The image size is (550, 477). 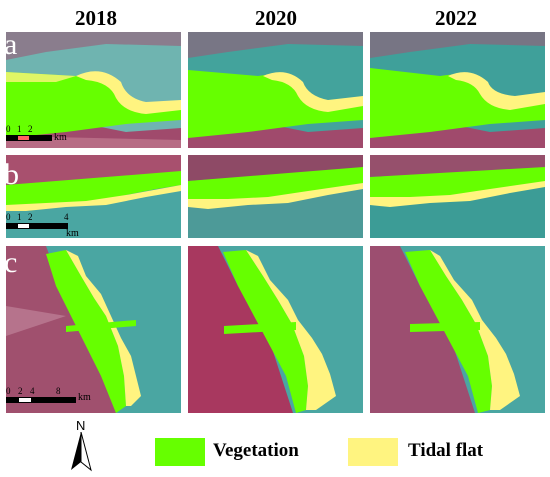 What do you see at coordinates (81, 425) in the screenshot?
I see `north-label: N` at bounding box center [81, 425].